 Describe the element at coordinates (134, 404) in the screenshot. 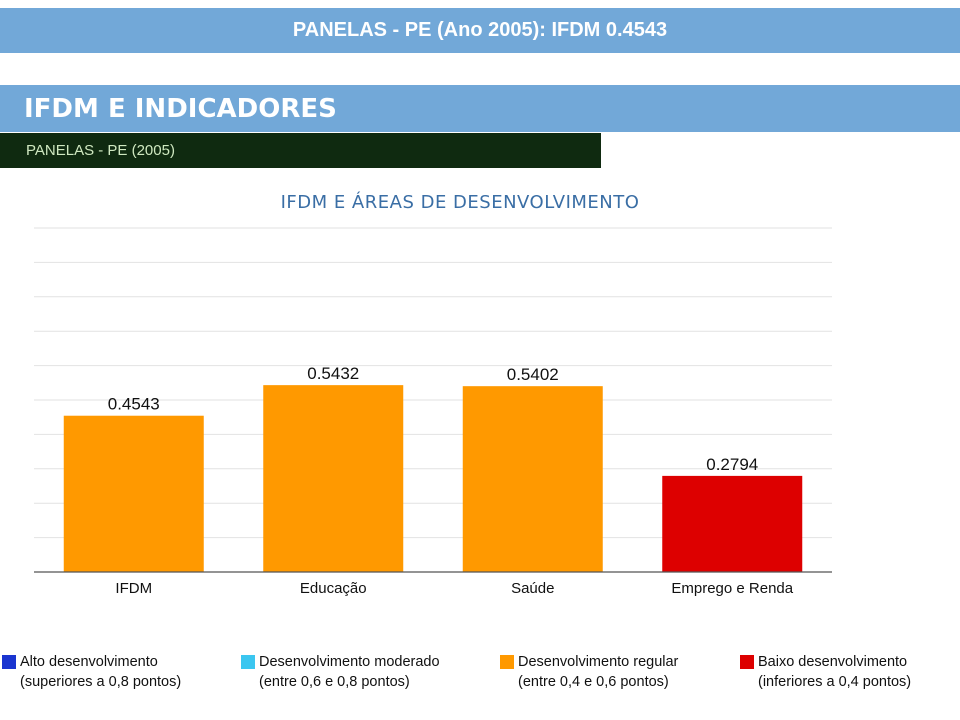

I see `bar-value-label: 0.4543` at that location.